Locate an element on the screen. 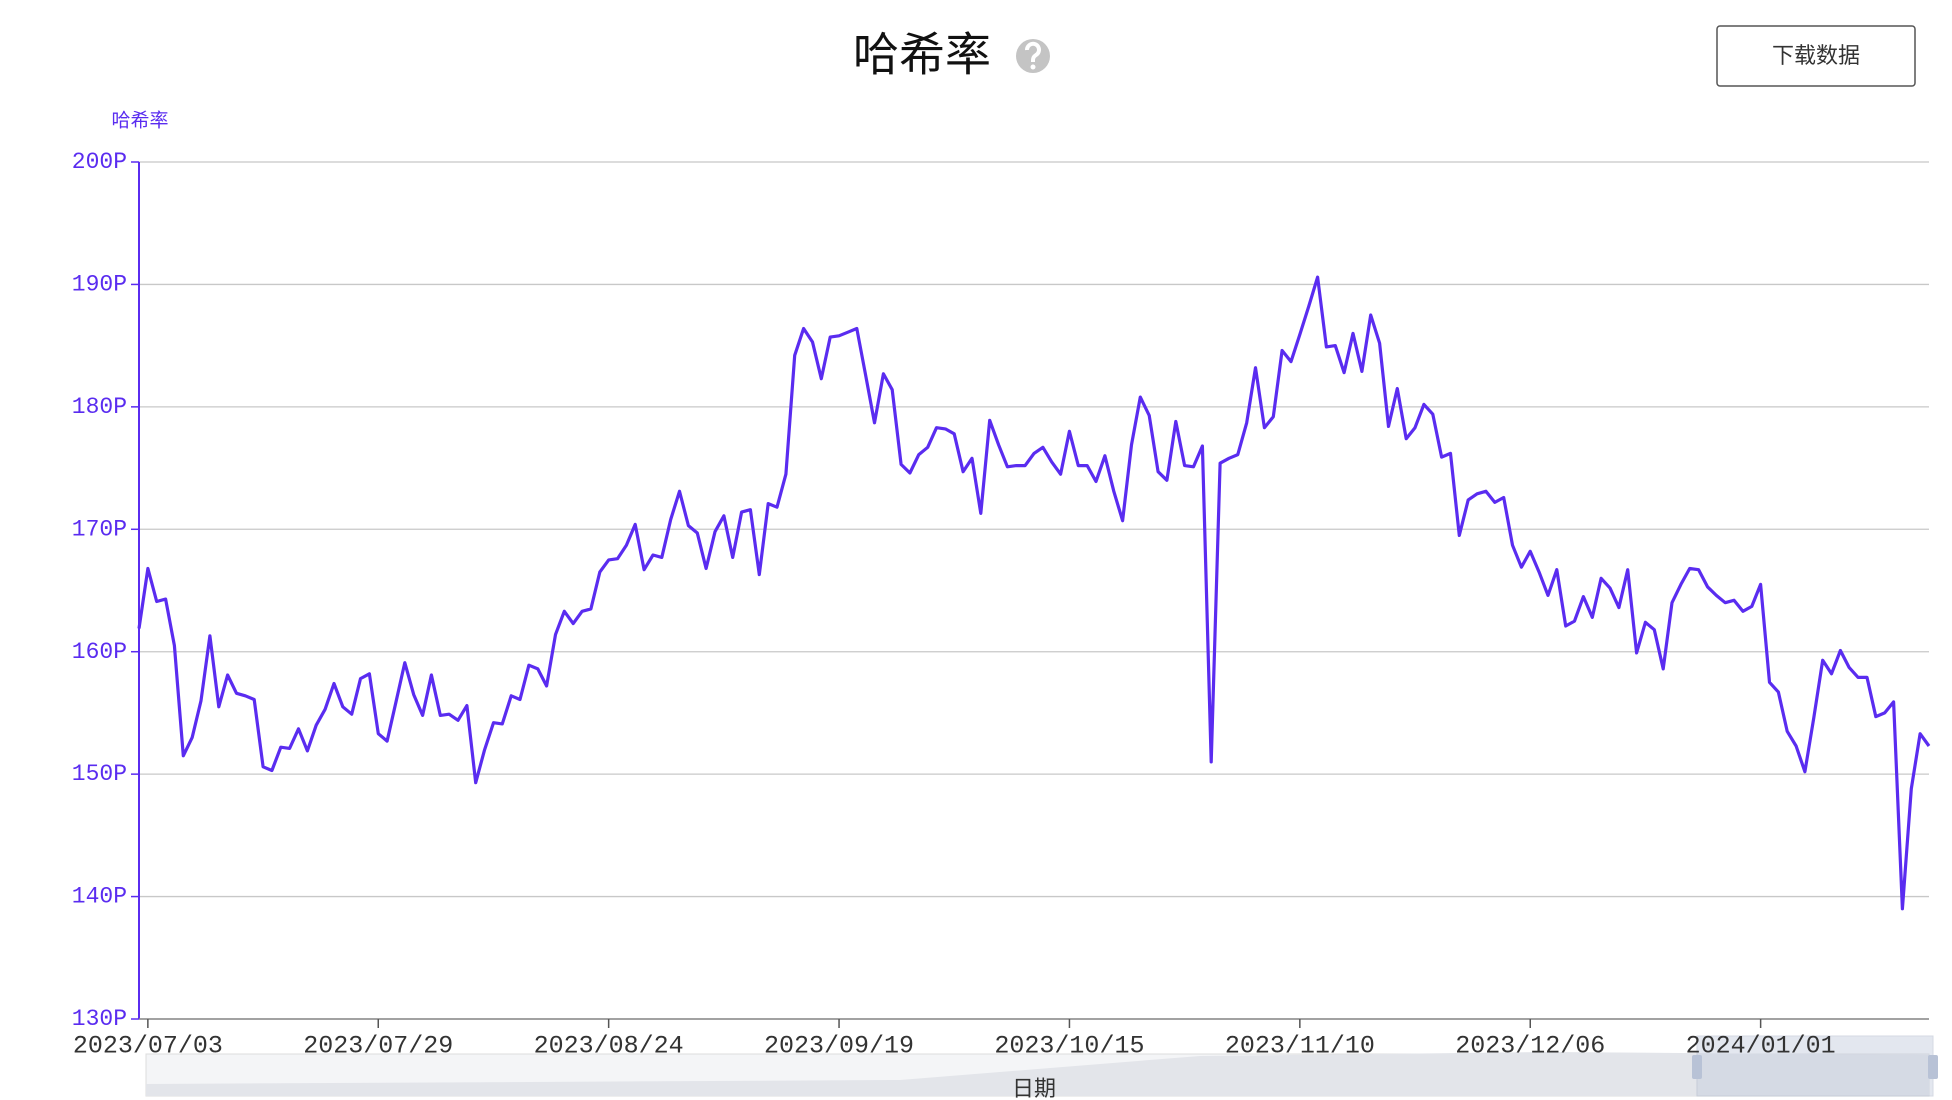  y-tick-label: 140P is located at coordinates (99, 897).